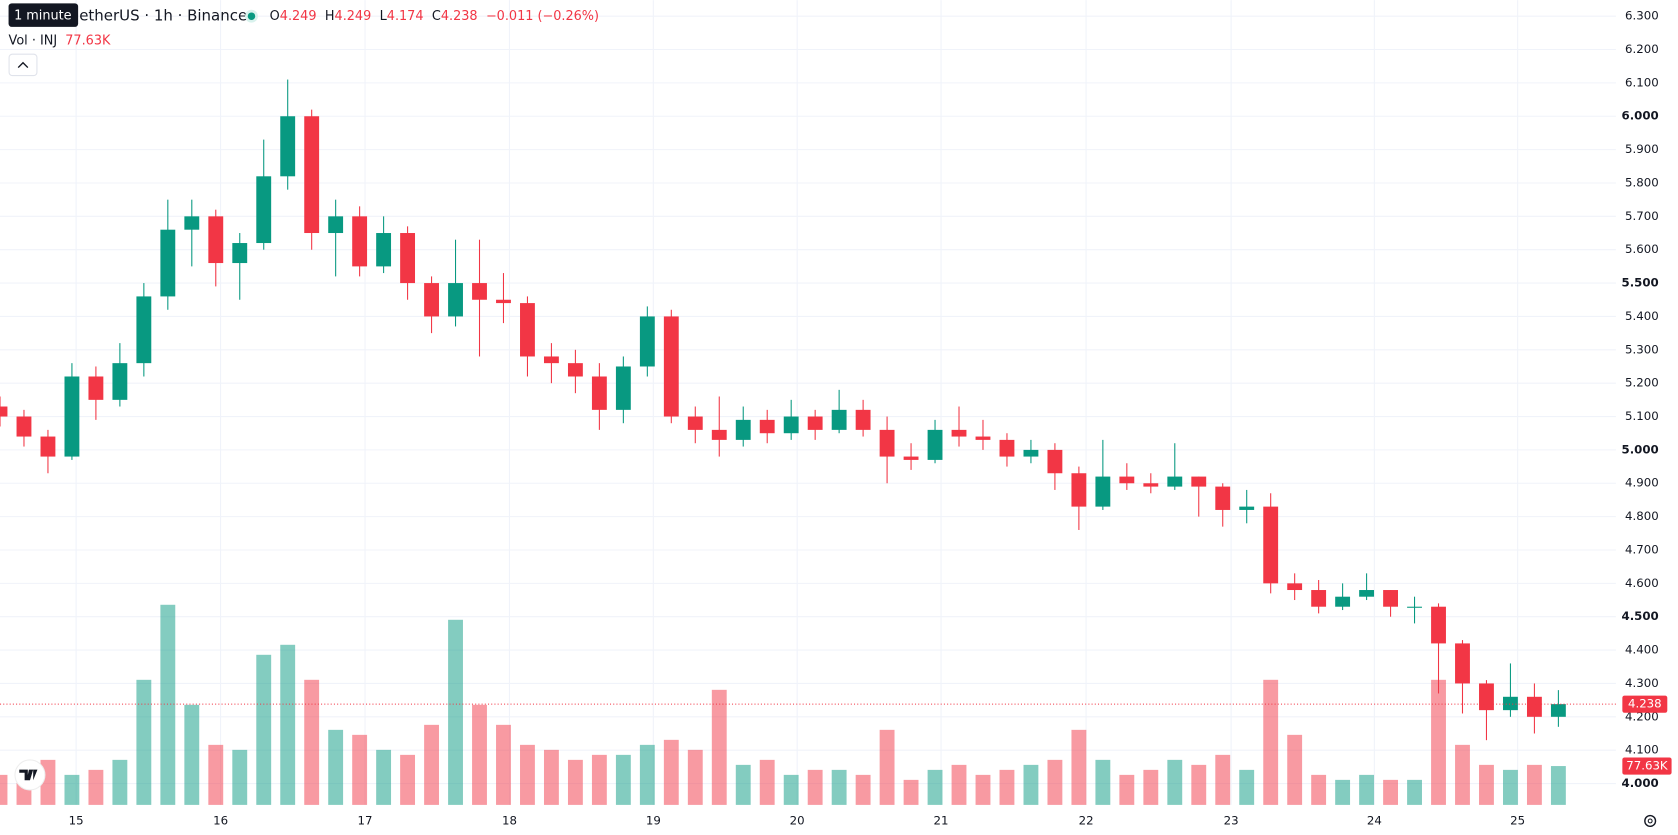  Describe the element at coordinates (797, 820) in the screenshot. I see `x-tick-label: 20` at that location.